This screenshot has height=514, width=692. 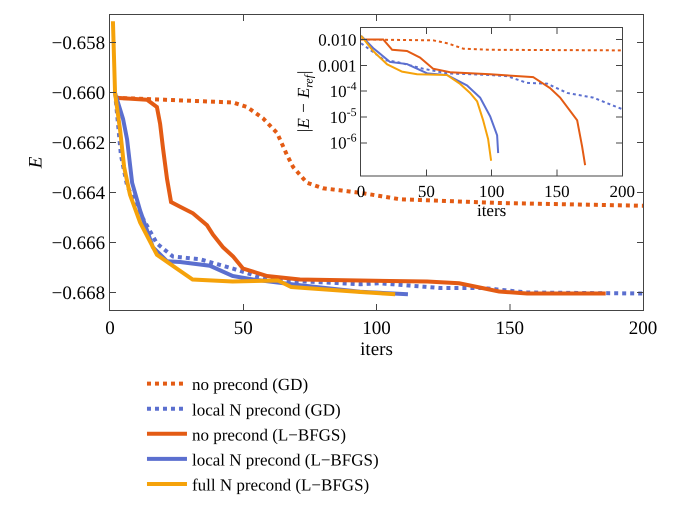 I want to click on legend-label: full N precond (L−BFGS), so click(x=281, y=485).